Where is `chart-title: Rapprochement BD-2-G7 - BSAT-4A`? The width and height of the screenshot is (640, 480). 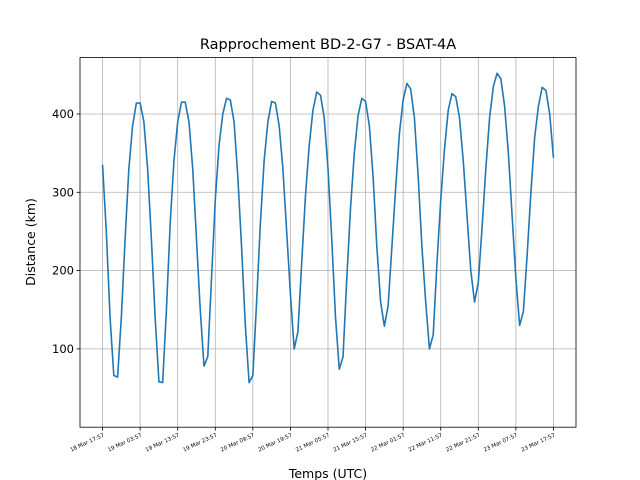 chart-title: Rapprochement BD-2-G7 - BSAT-4A is located at coordinates (328, 45).